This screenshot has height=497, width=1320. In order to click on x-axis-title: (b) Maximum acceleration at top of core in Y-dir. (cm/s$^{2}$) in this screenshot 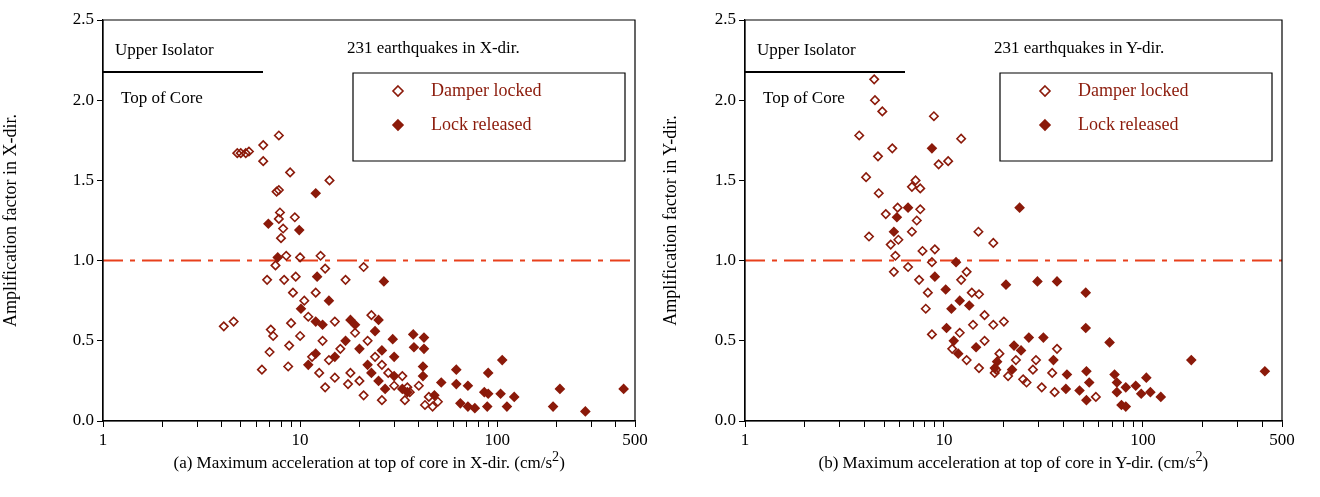, I will do `click(1013, 460)`.